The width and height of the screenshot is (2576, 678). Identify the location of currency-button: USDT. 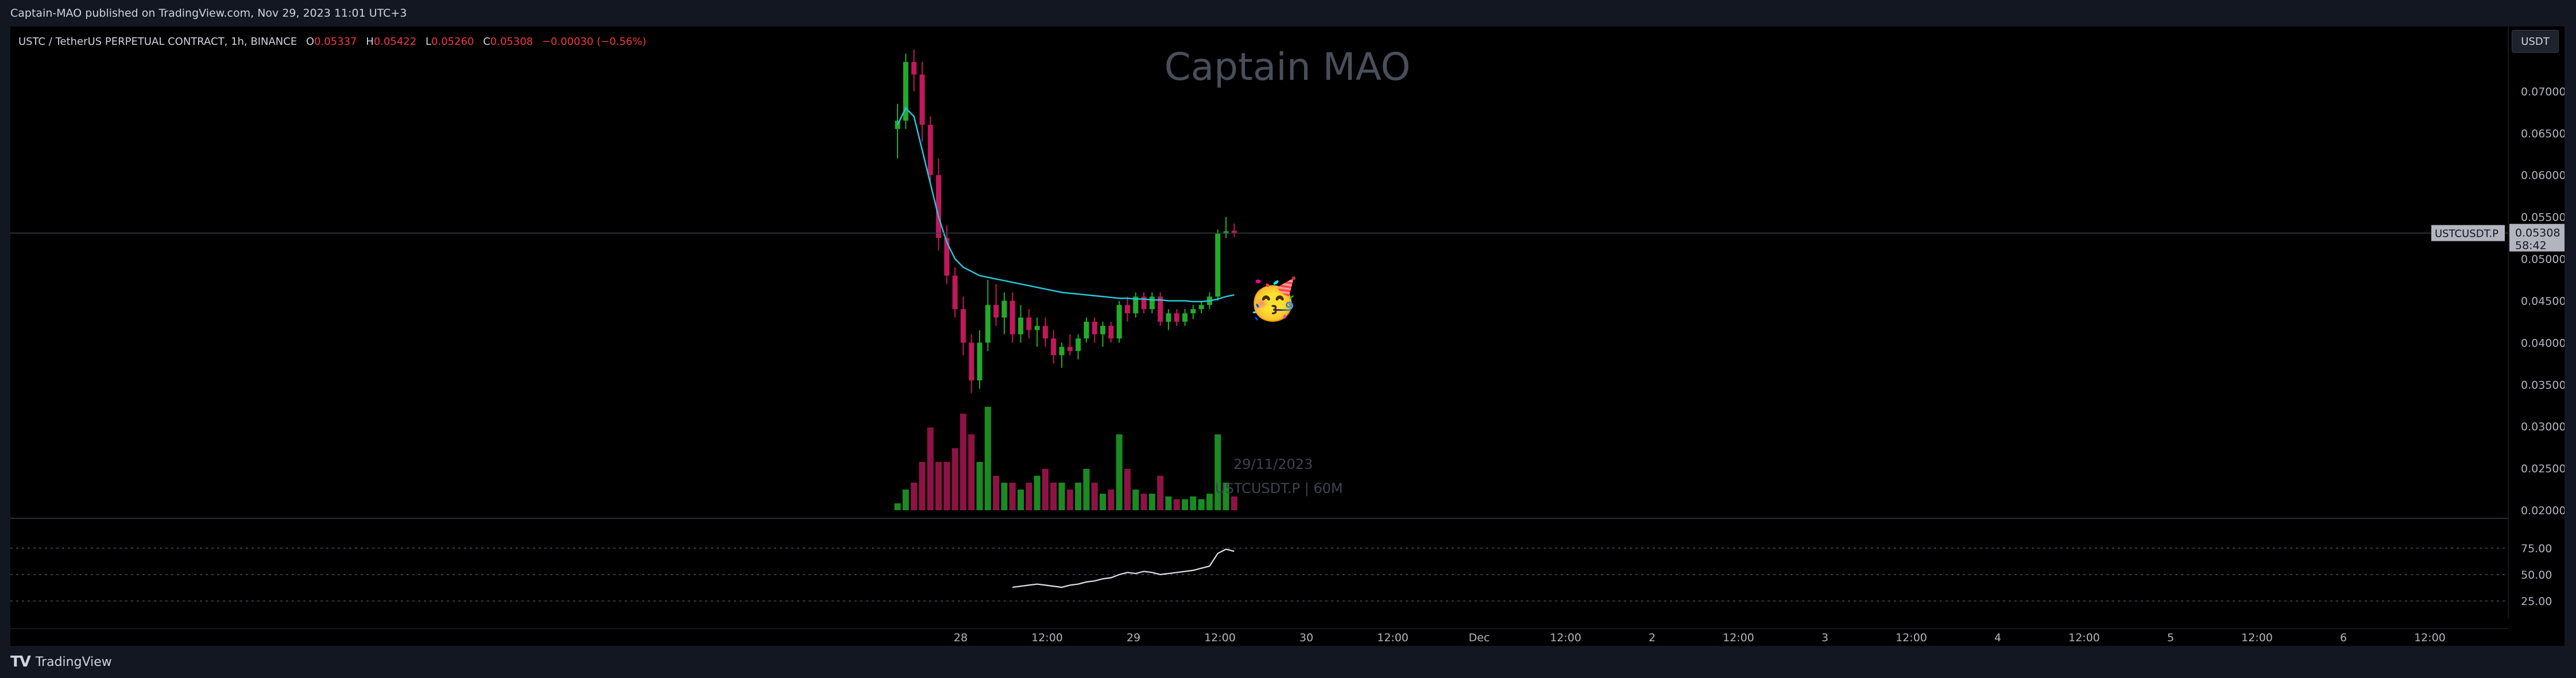
(2535, 41).